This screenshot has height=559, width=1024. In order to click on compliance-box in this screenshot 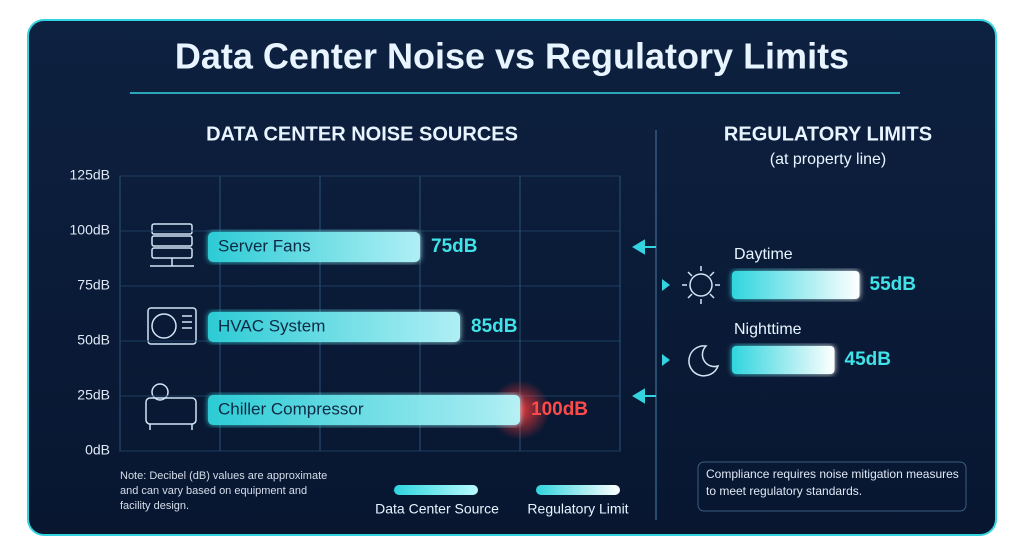, I will do `click(832, 486)`.